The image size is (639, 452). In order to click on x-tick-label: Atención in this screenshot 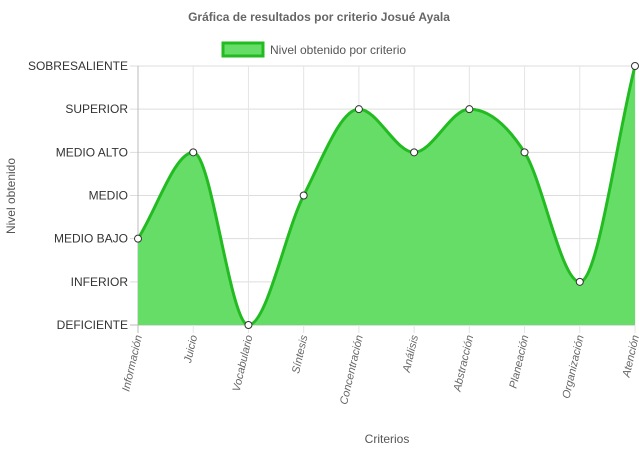, I will do `click(629, 356)`.